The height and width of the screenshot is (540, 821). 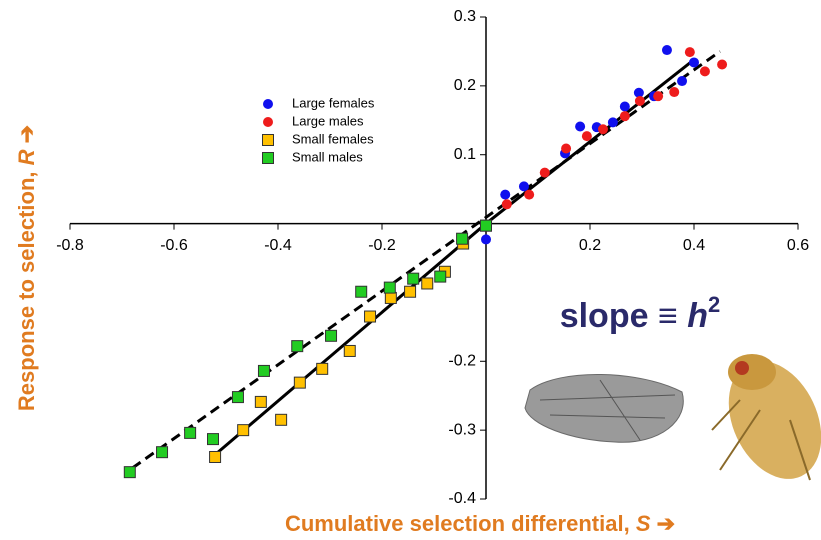 What do you see at coordinates (640, 313) in the screenshot?
I see `annotation: slope ≡ h2` at bounding box center [640, 313].